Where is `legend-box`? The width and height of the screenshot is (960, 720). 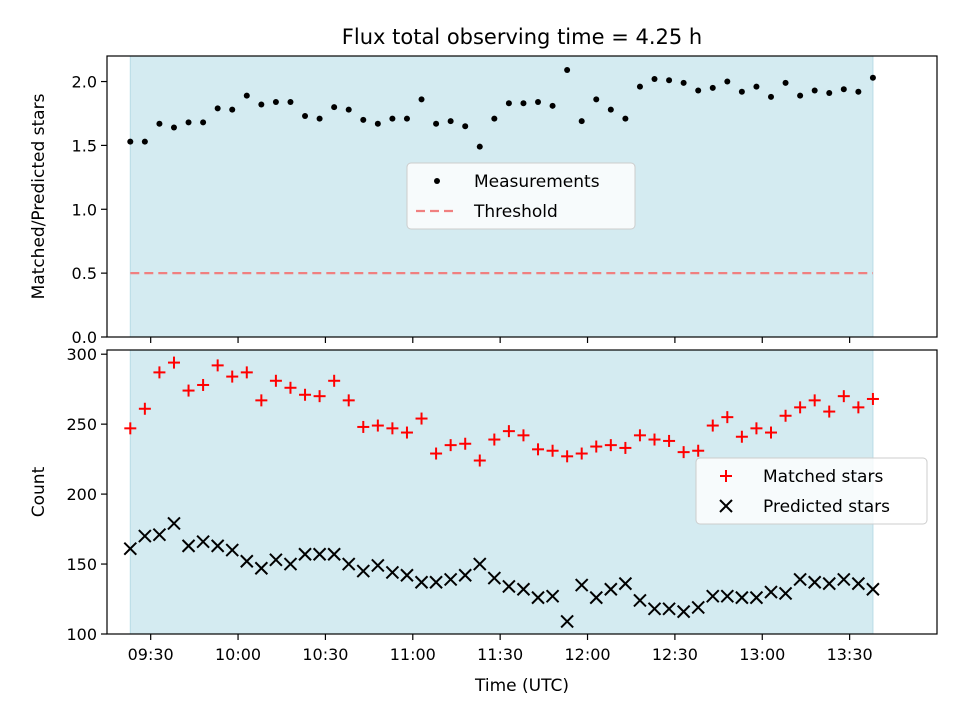
legend-box is located at coordinates (811, 491).